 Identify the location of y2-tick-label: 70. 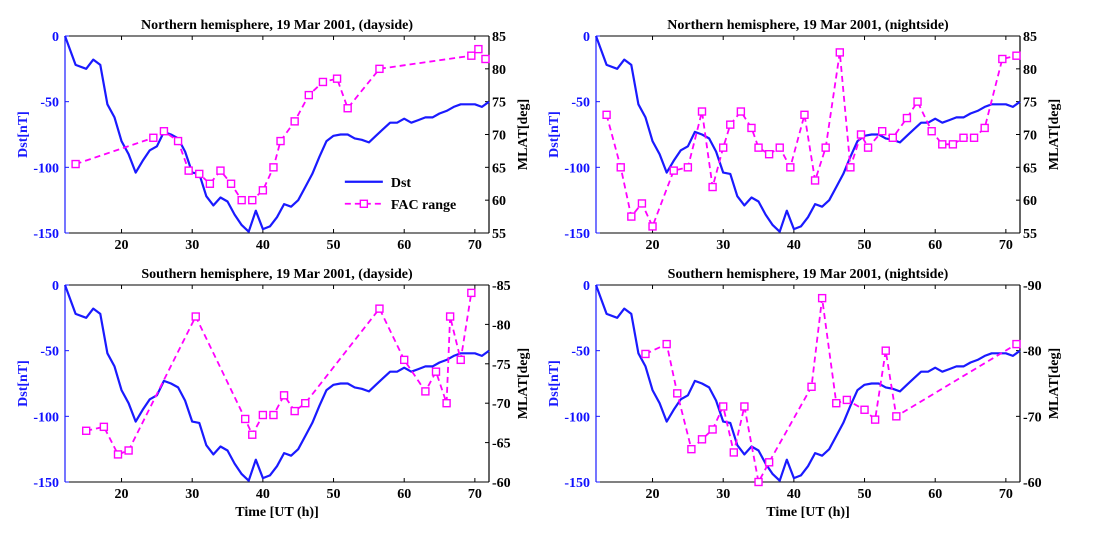
(499, 136).